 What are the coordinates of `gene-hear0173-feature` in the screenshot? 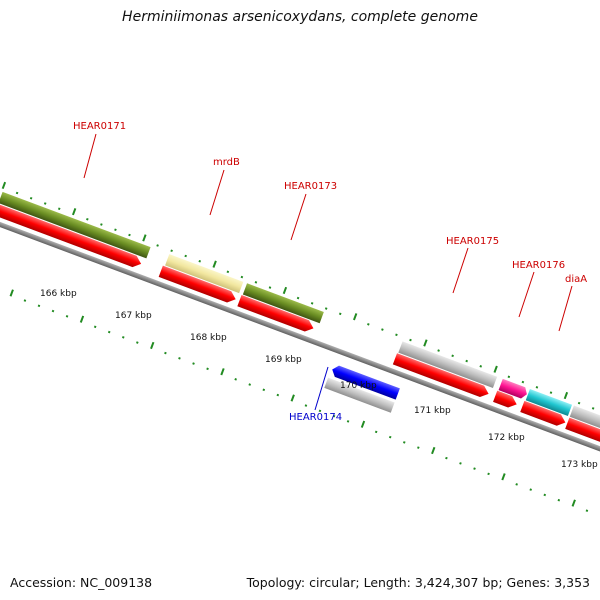 It's located at (283, 303).